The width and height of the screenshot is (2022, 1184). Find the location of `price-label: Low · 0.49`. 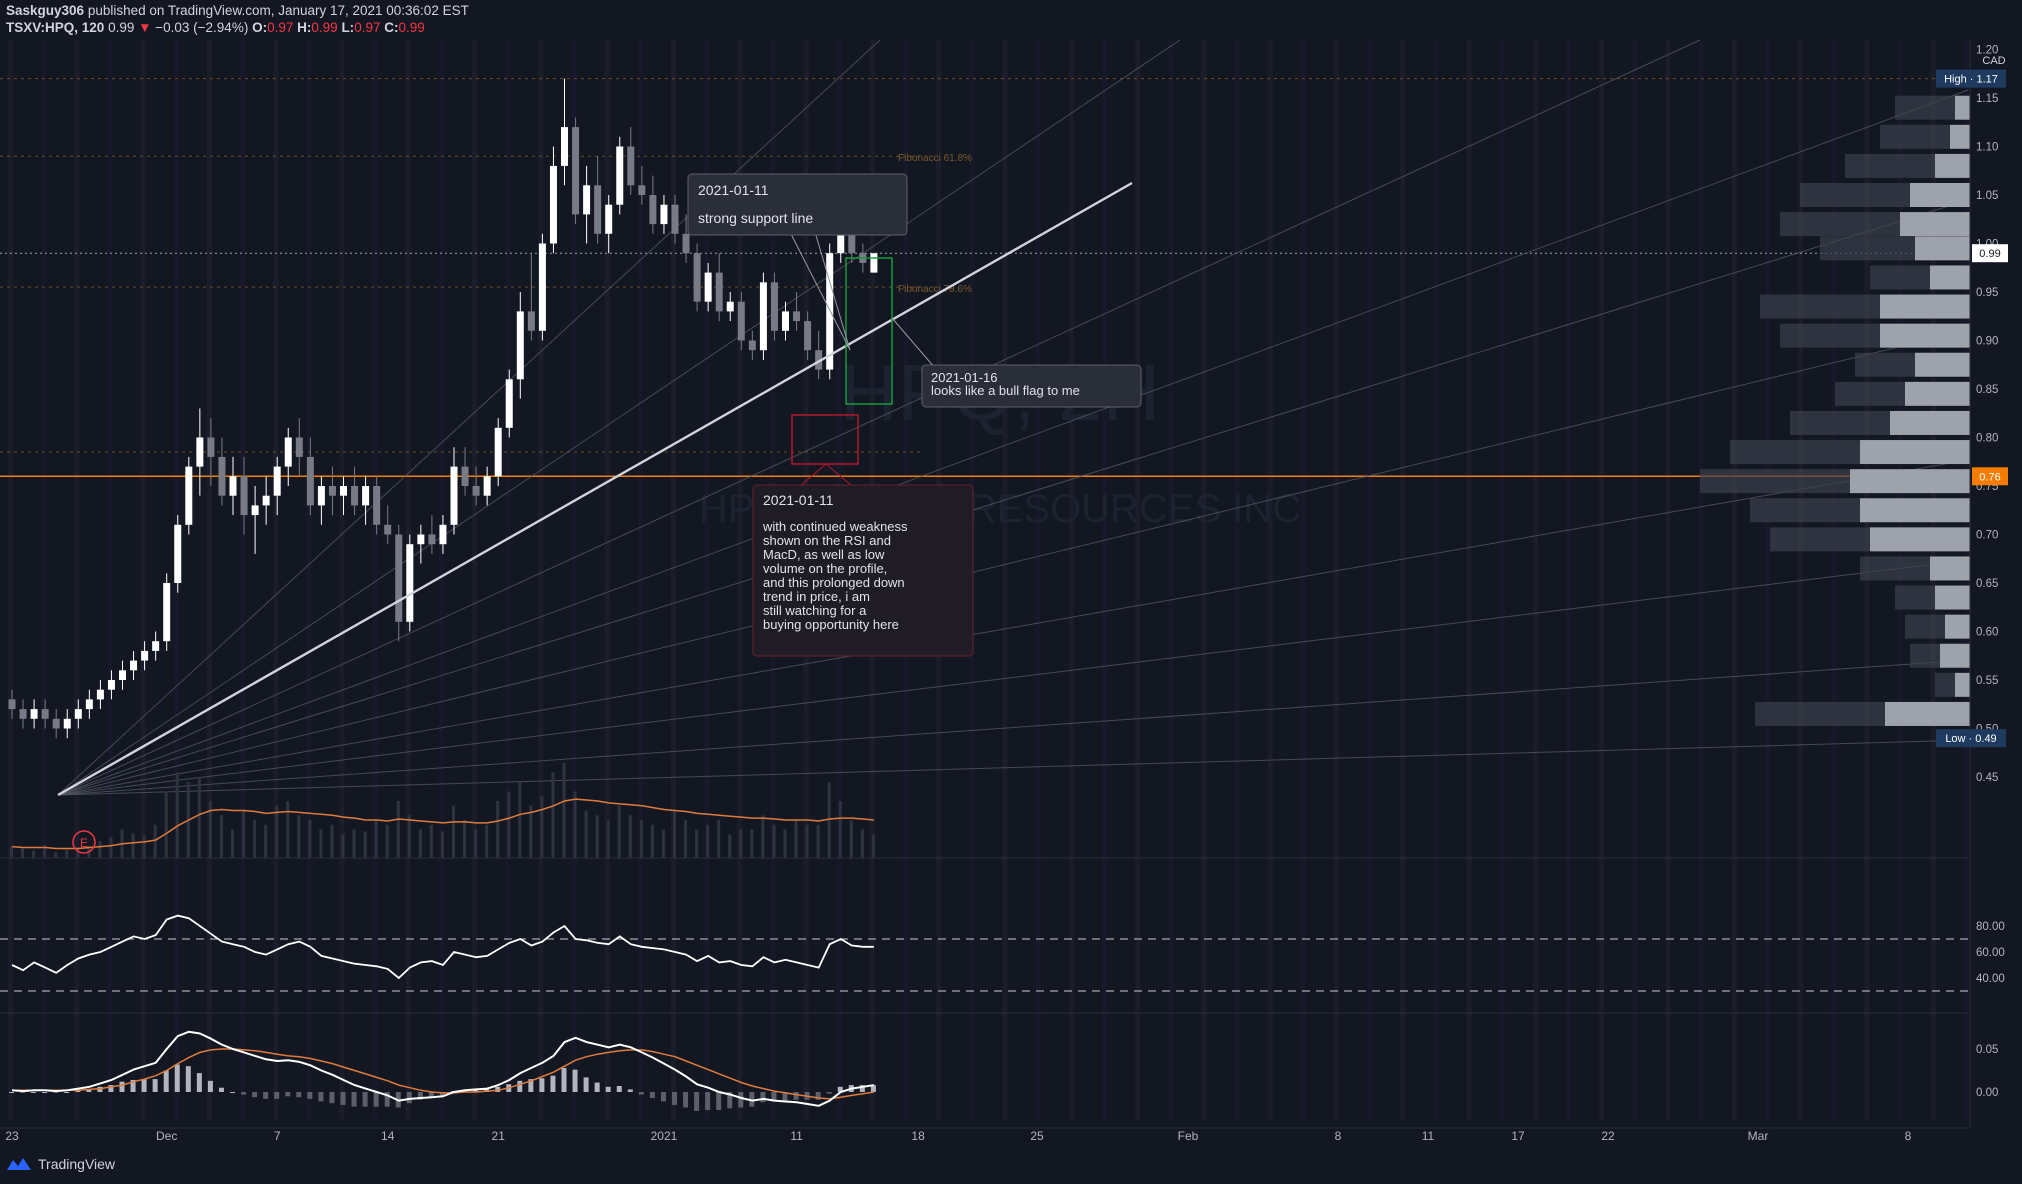

price-label: Low · 0.49 is located at coordinates (1970, 739).